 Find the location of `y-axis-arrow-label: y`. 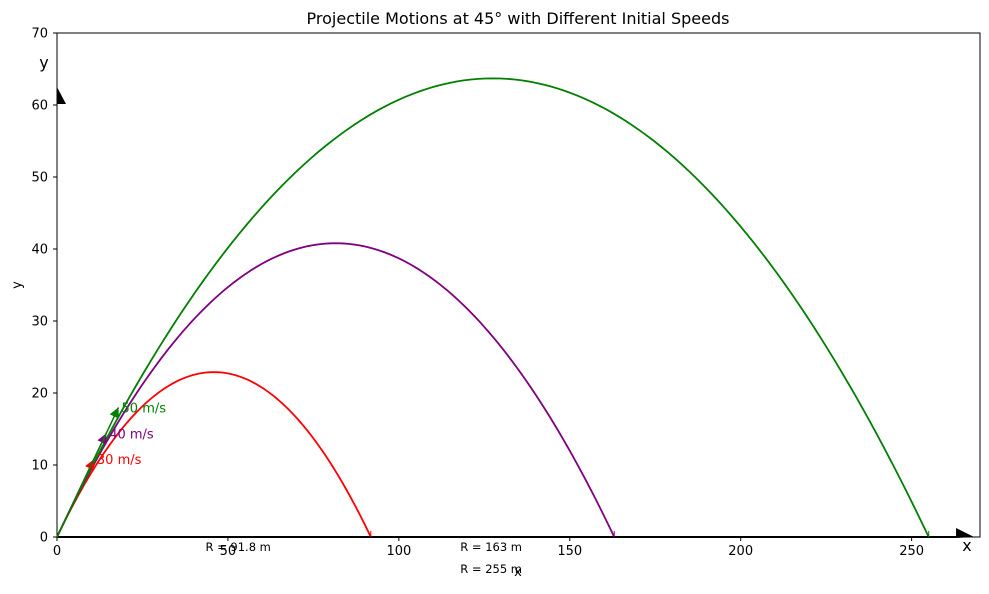

y-axis-arrow-label: y is located at coordinates (43, 62).